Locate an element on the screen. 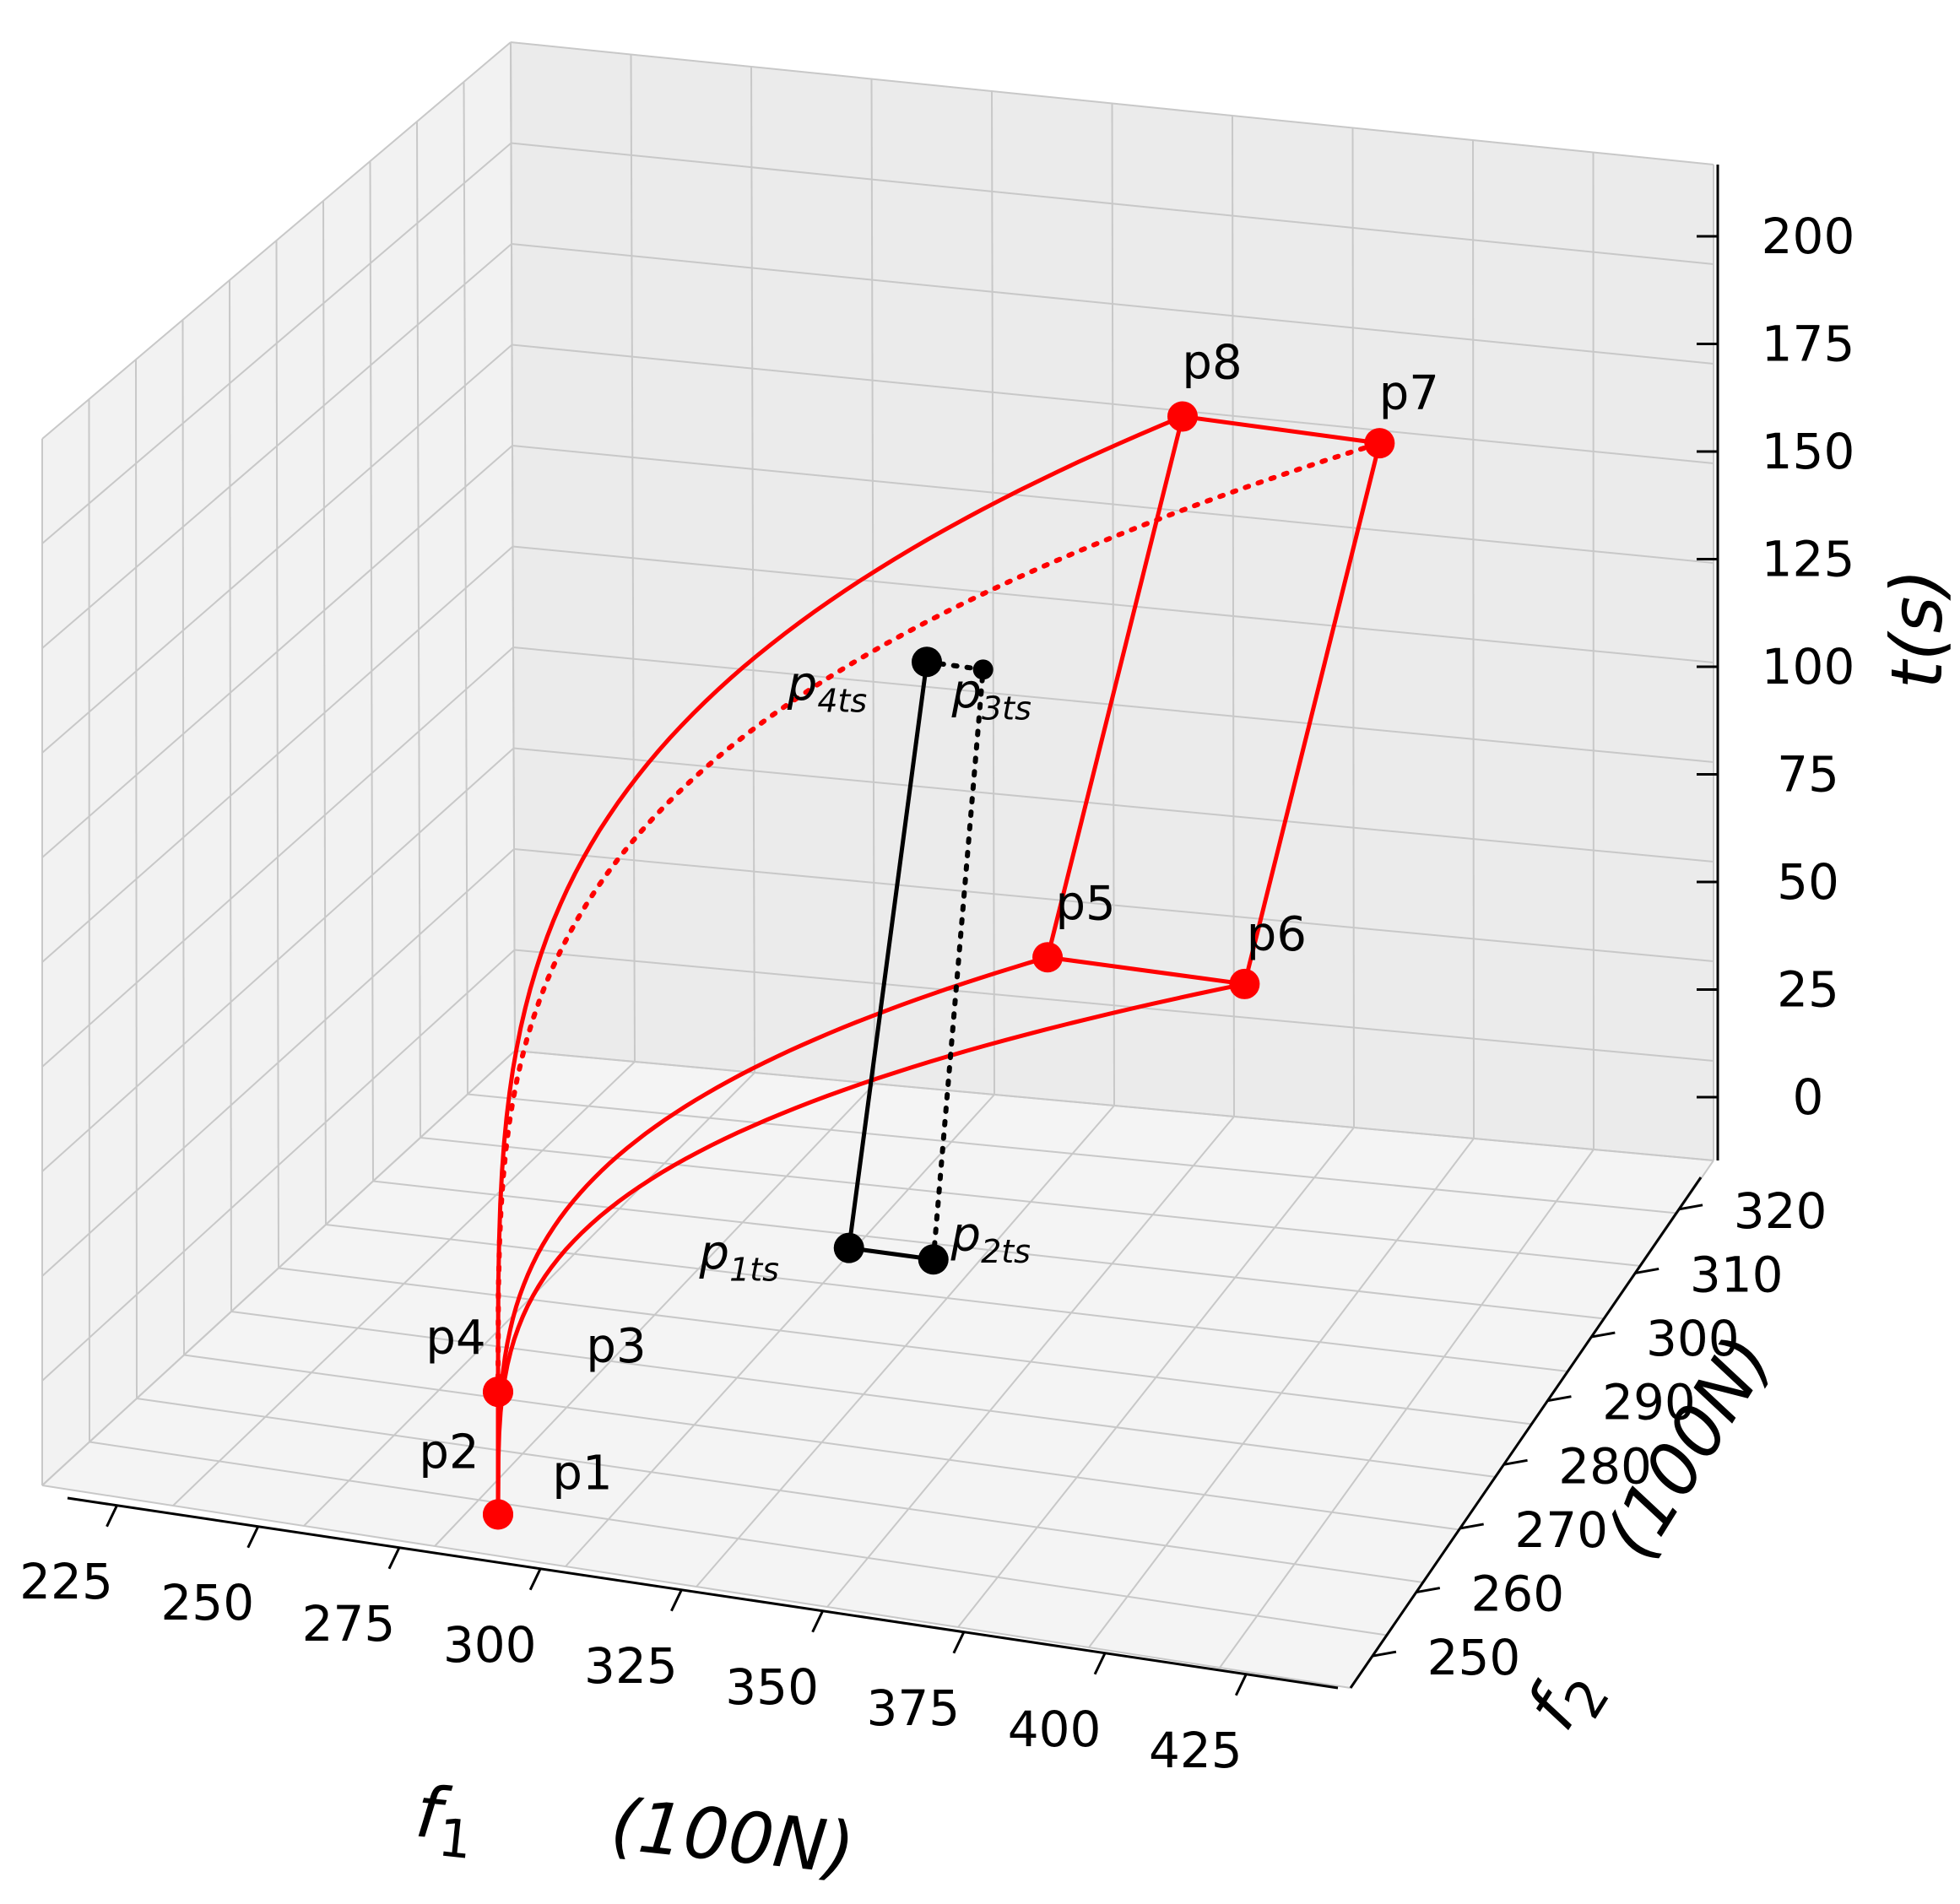 The image size is (1960, 1904). label-p2: p2 is located at coordinates (449, 1452).